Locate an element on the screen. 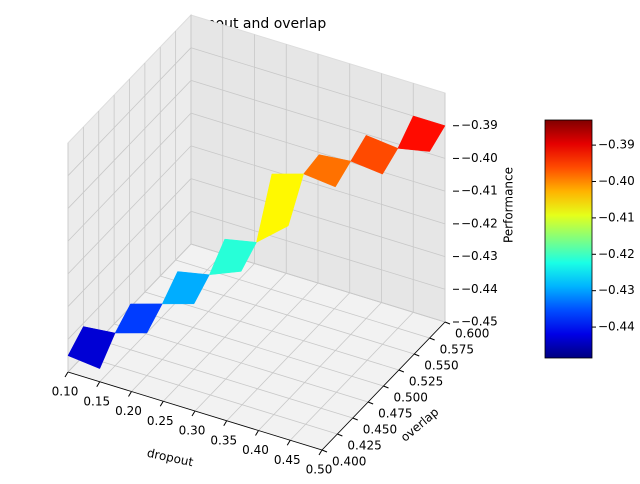  x-tick-label: 0.35 is located at coordinates (223, 440).